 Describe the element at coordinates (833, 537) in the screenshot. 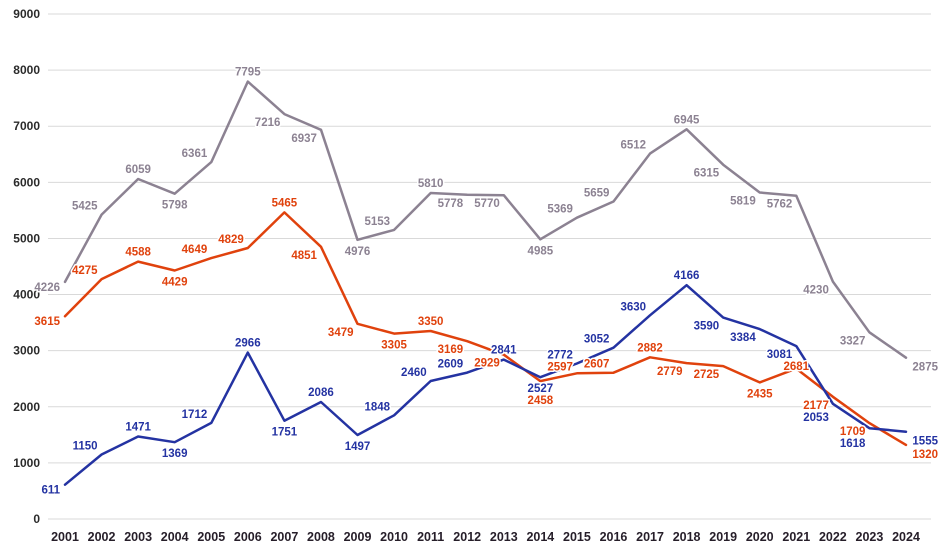

I see `x-tick-label: 2022` at that location.